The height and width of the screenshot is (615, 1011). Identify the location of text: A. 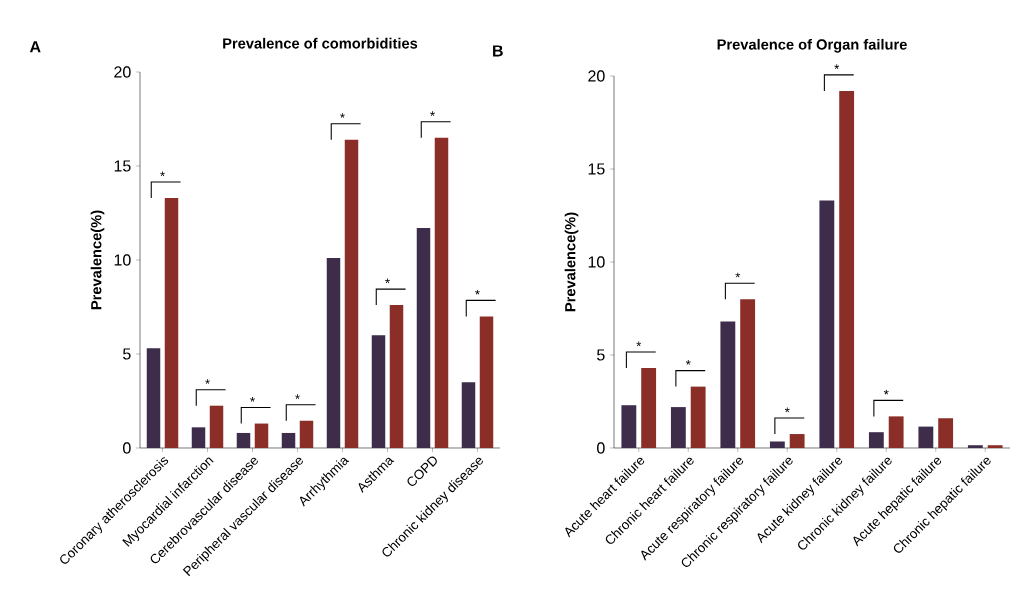
(35, 47).